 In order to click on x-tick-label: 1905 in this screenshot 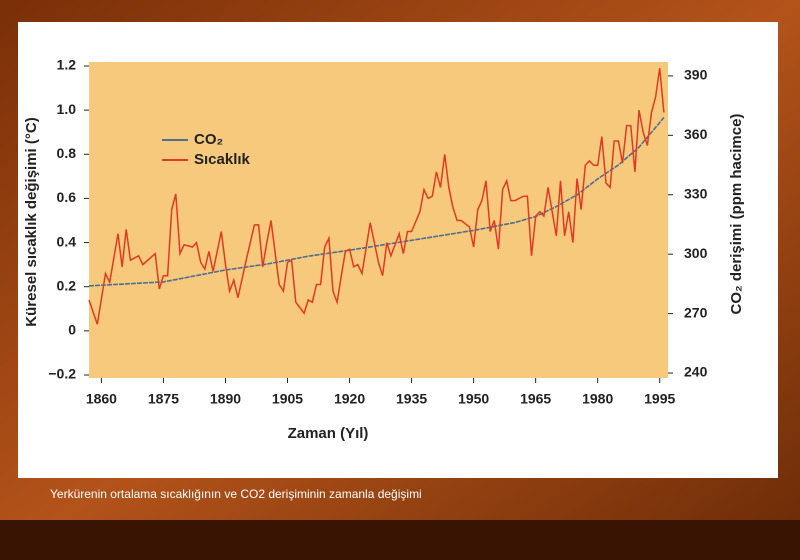, I will do `click(287, 399)`.